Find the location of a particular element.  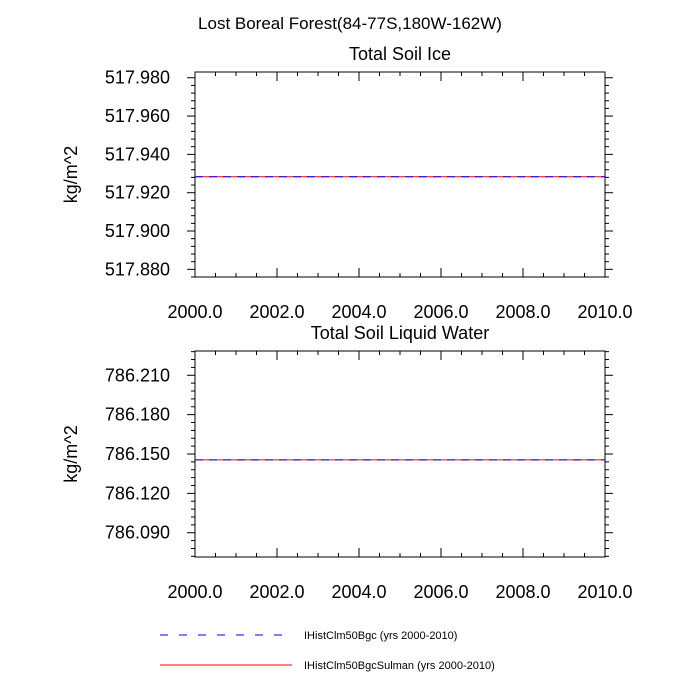

panel-1-y-tick-label: 517.980 is located at coordinates (137, 78).